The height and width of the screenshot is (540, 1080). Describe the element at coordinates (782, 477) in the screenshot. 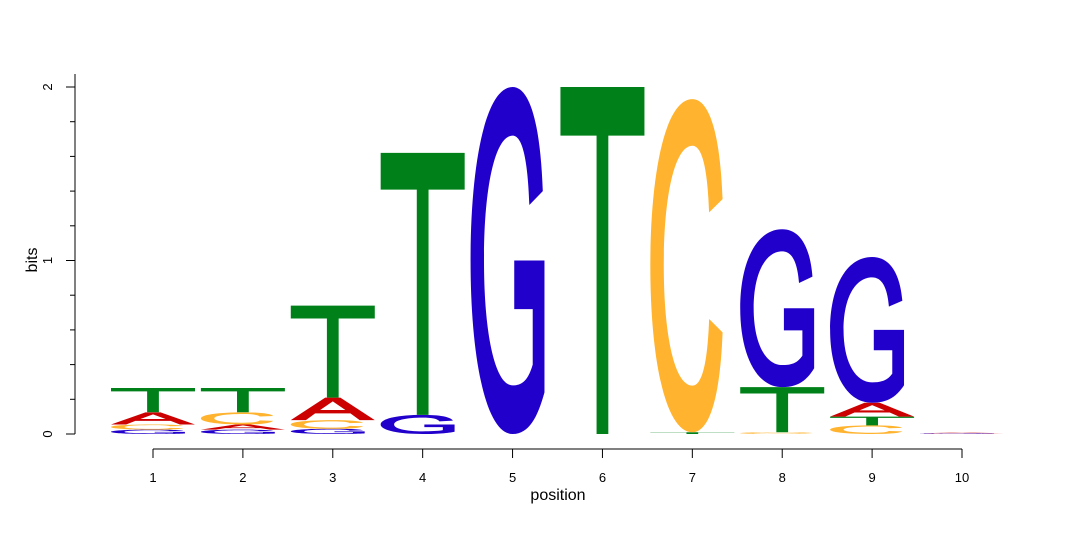

I see `x-tick-label: 8` at that location.